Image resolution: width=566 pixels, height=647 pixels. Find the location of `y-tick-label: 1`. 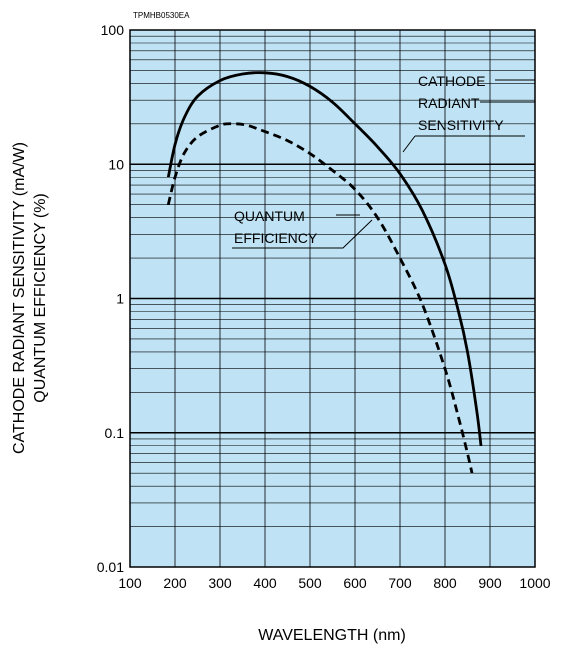

y-tick-label: 1 is located at coordinates (120, 299).